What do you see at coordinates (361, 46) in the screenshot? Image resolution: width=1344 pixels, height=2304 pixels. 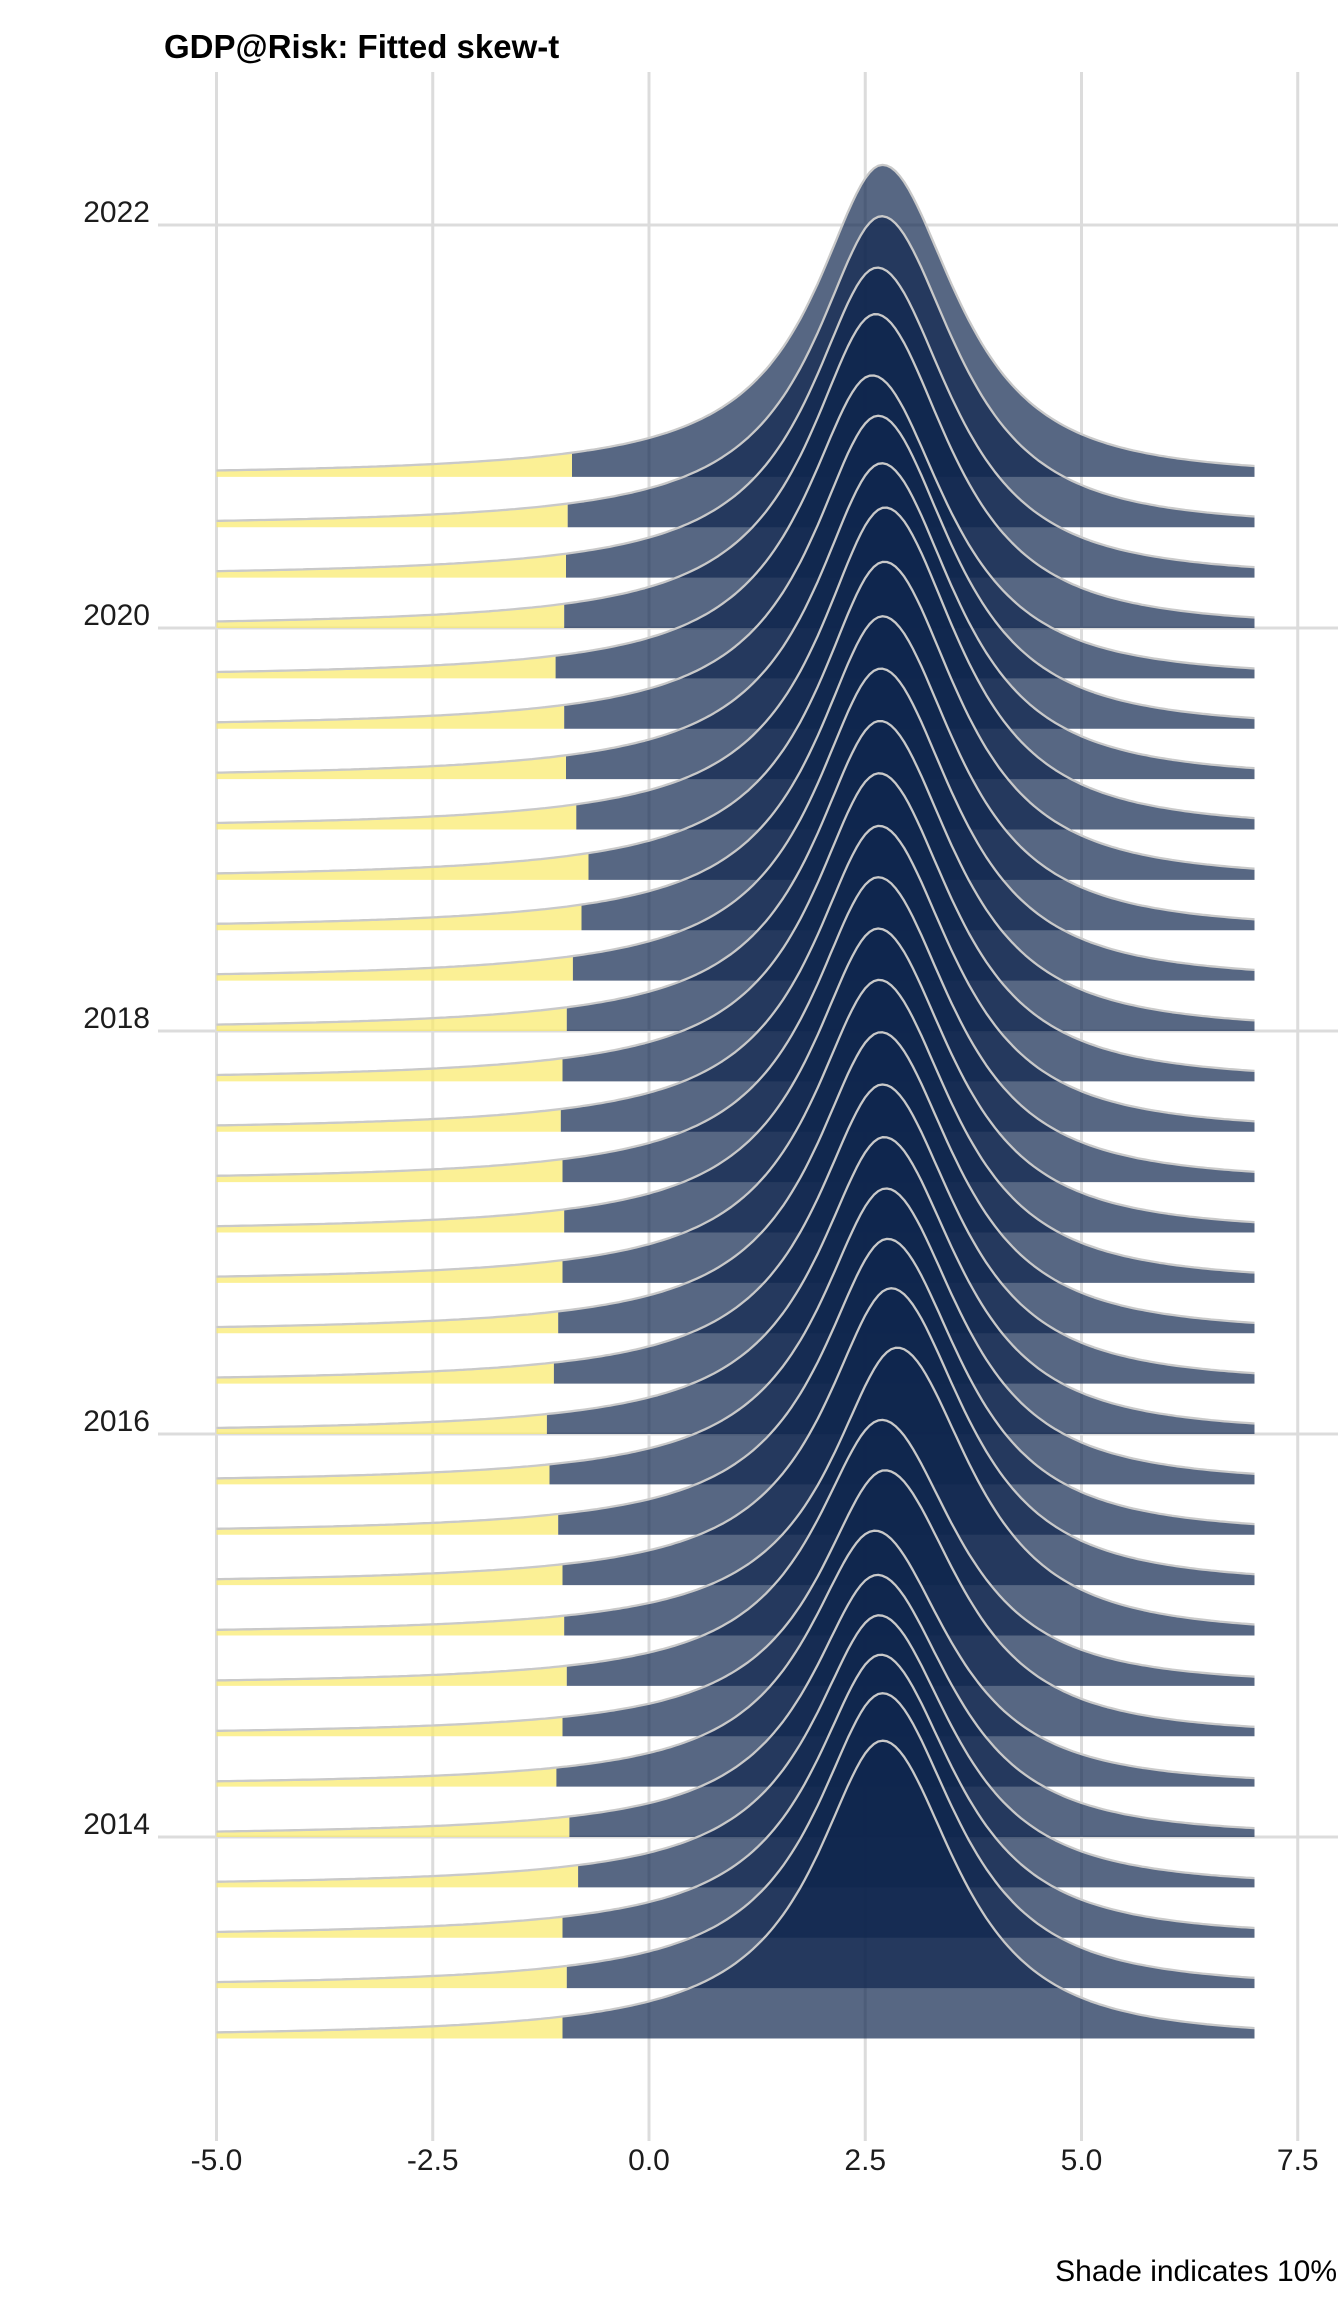 I see `chart-title: GDP@Risk: Fitted skew-t` at bounding box center [361, 46].